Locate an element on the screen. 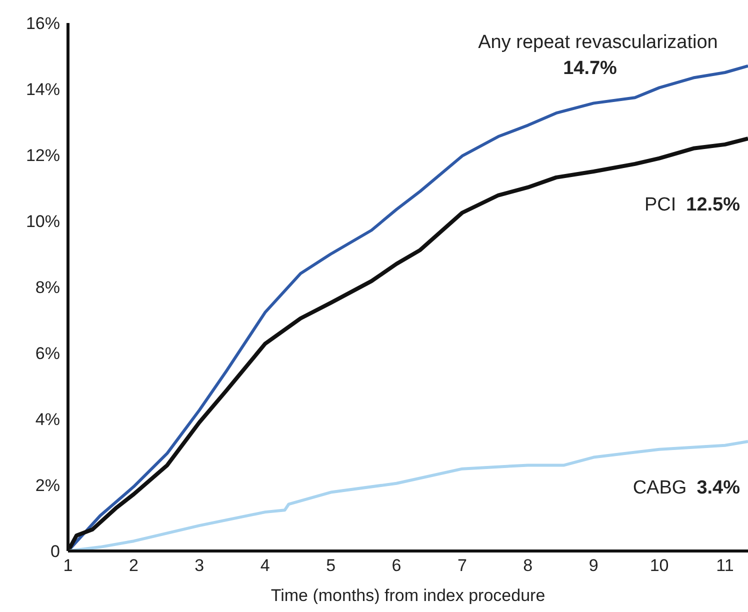 This screenshot has width=748, height=612. y-tick-label: 8% is located at coordinates (47, 288).